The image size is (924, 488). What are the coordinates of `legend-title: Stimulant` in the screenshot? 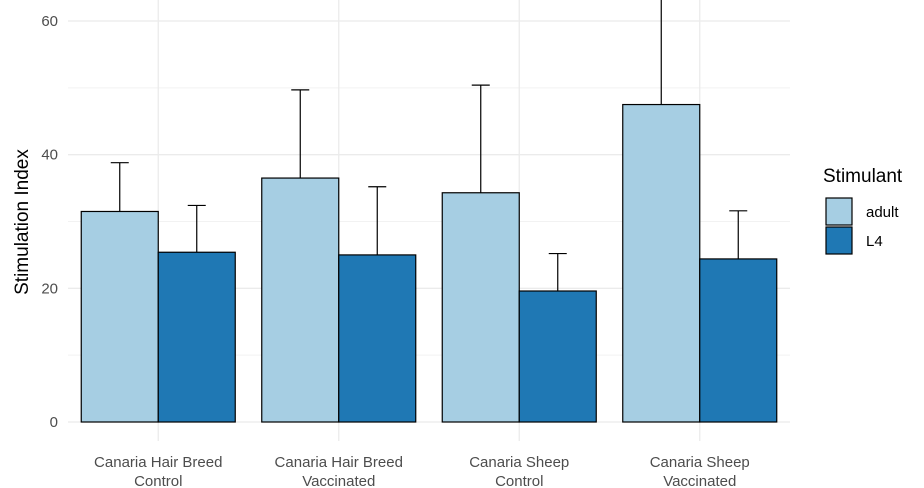 It's located at (863, 176).